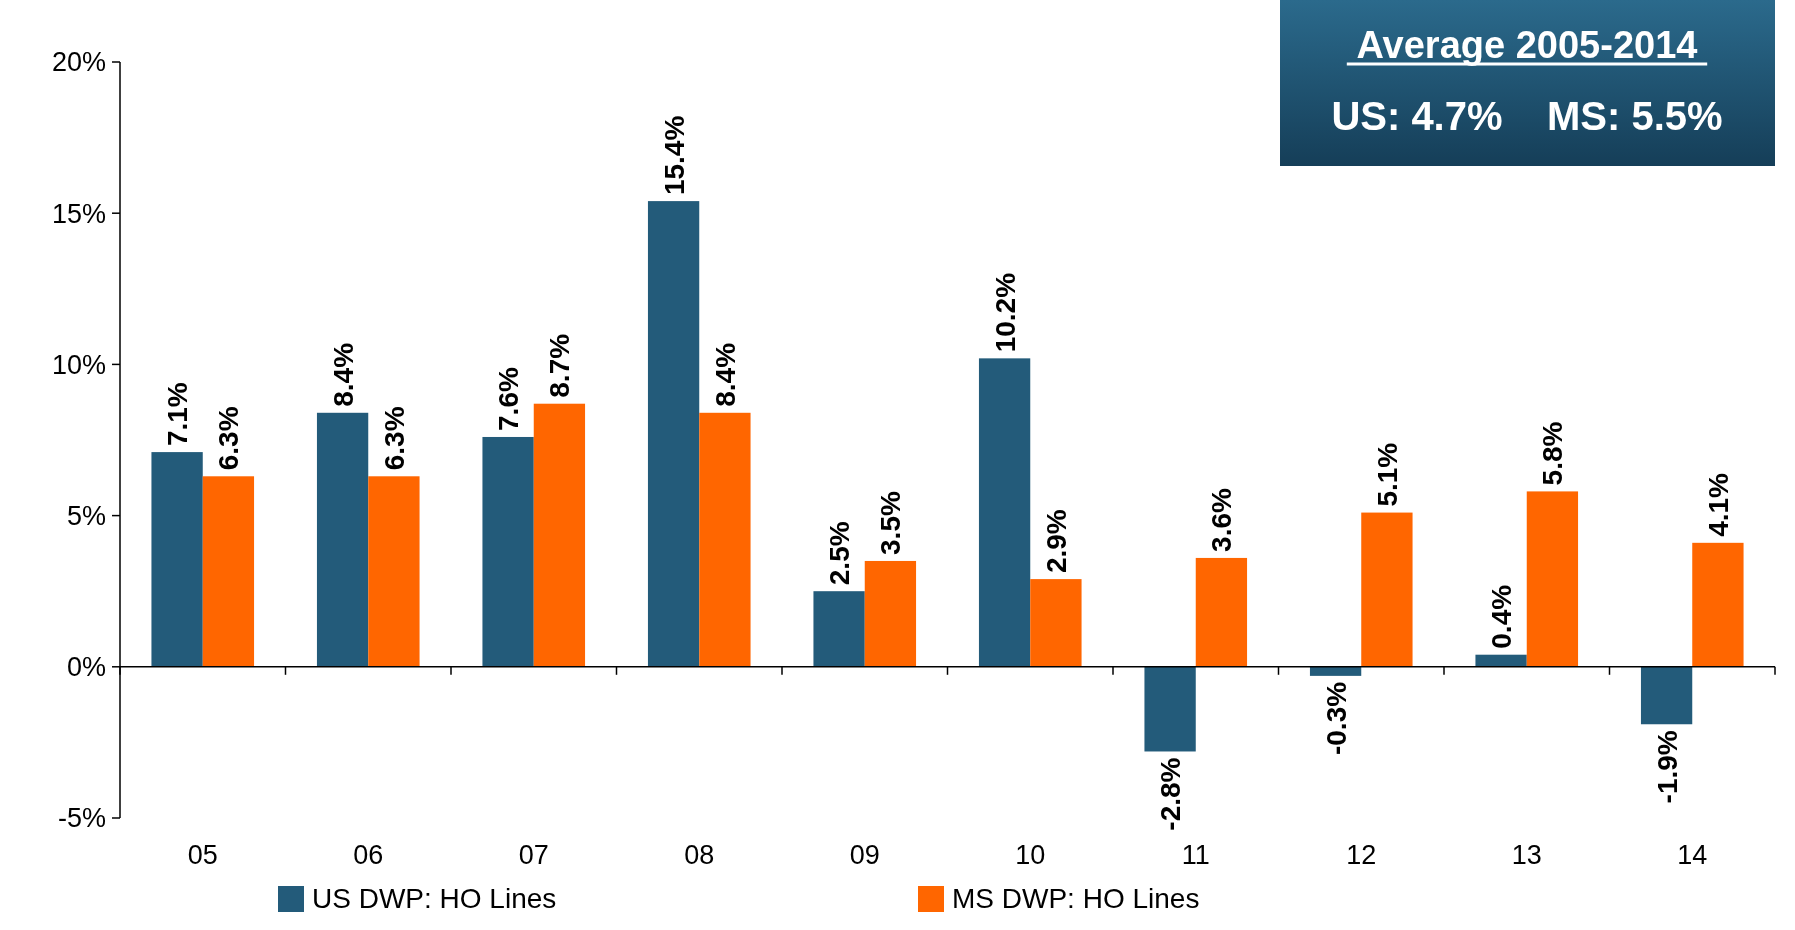 This screenshot has width=1795, height=930. I want to click on data-label: 4.1%, so click(1718, 504).